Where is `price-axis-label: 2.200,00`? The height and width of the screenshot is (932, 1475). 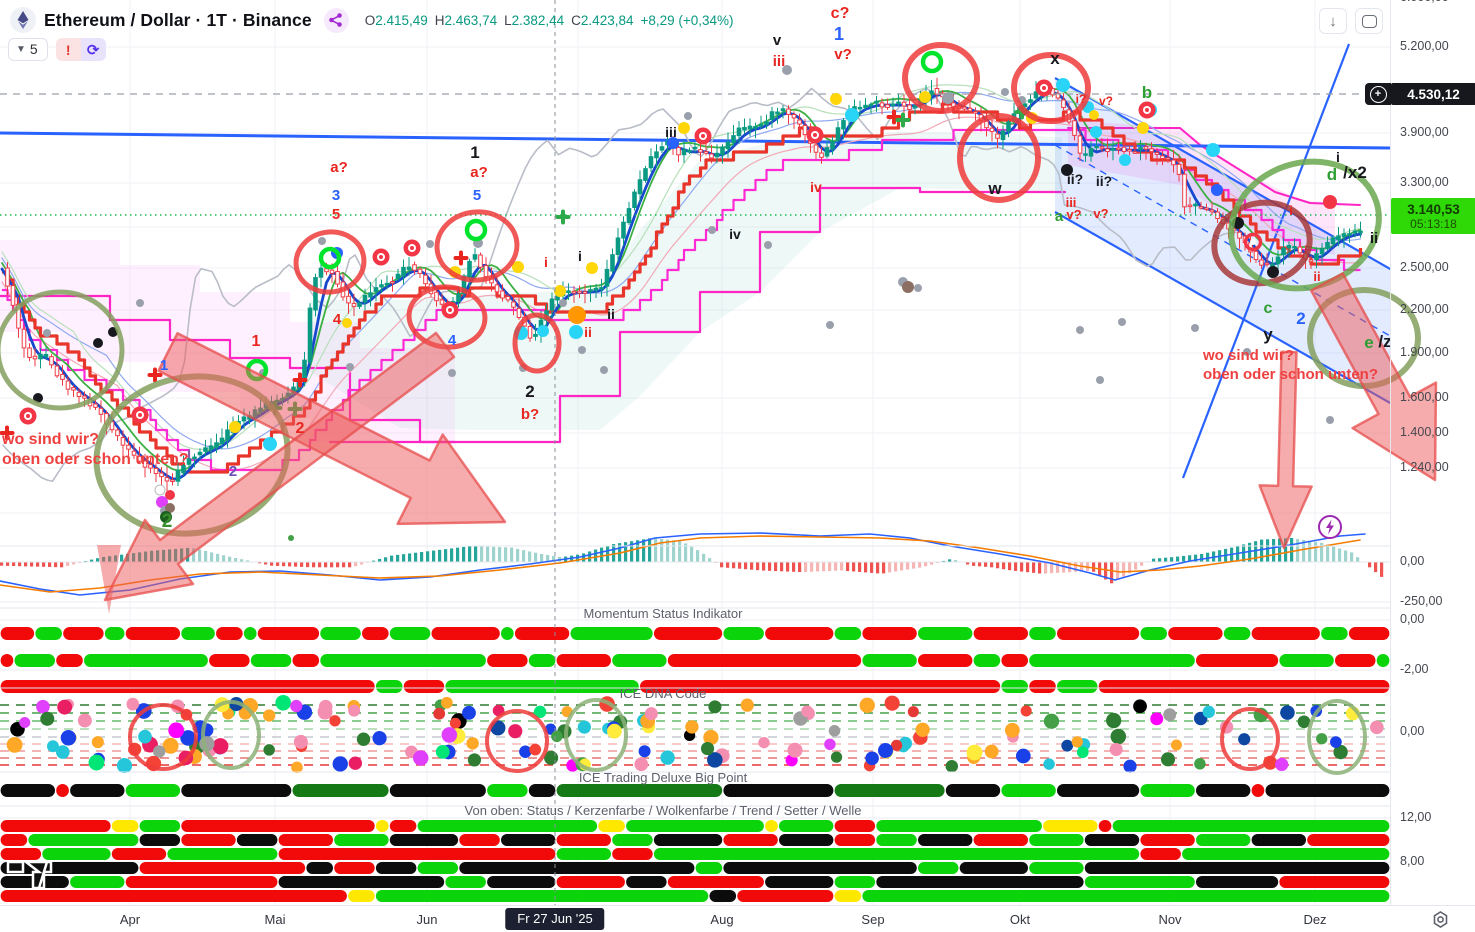
price-axis-label: 2.200,00 is located at coordinates (1424, 309).